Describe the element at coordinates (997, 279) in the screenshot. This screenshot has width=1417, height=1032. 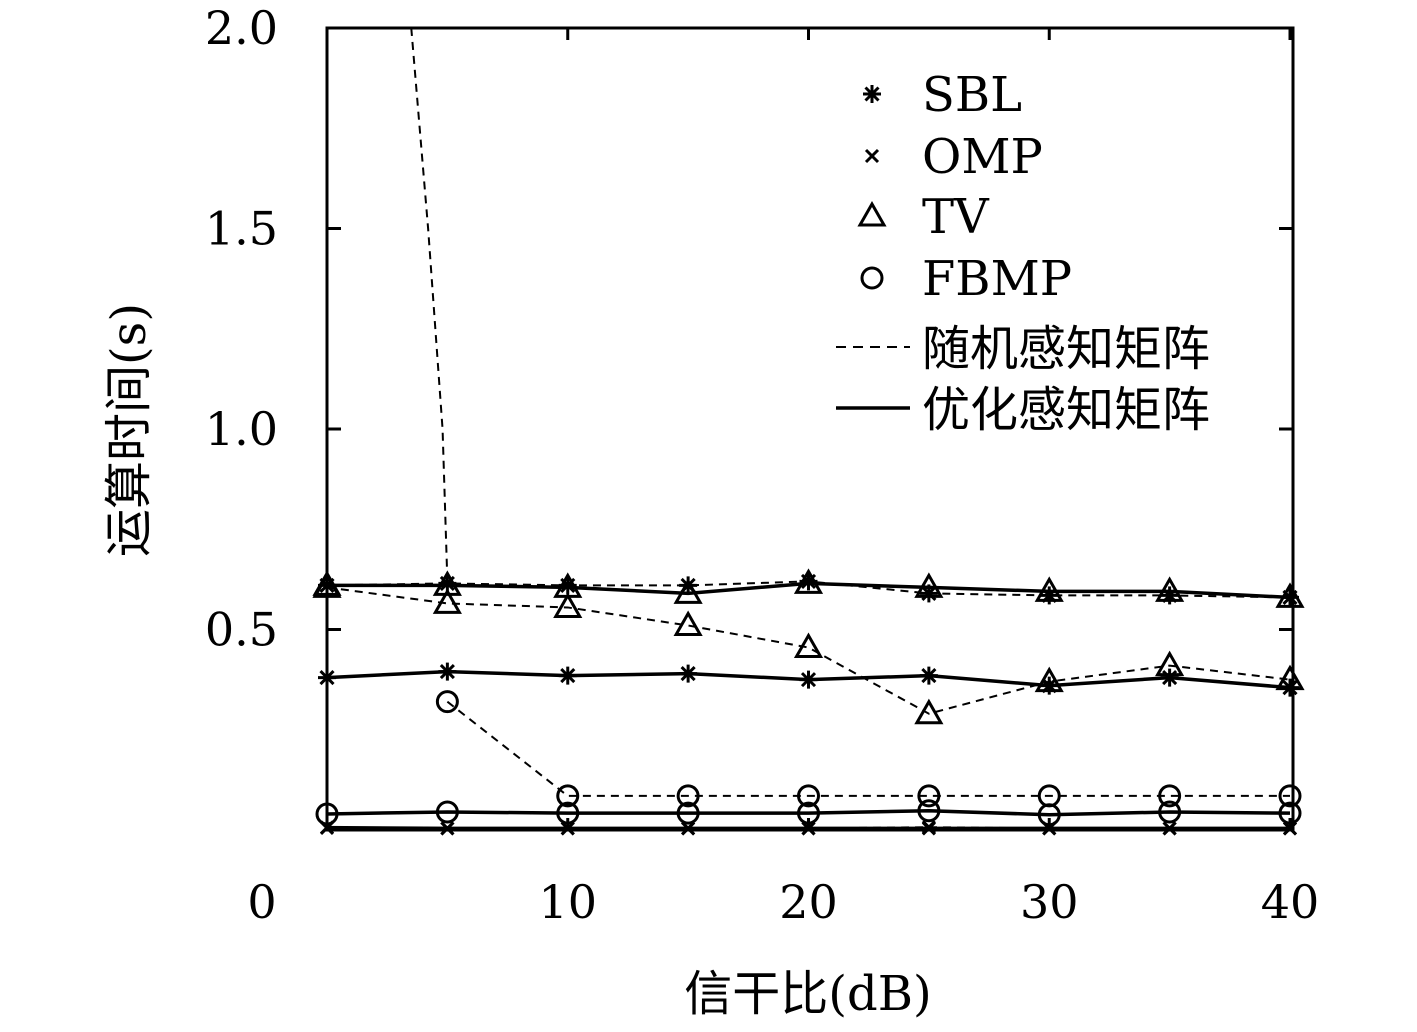
I see `legend-label-fbmp: FBMP` at that location.